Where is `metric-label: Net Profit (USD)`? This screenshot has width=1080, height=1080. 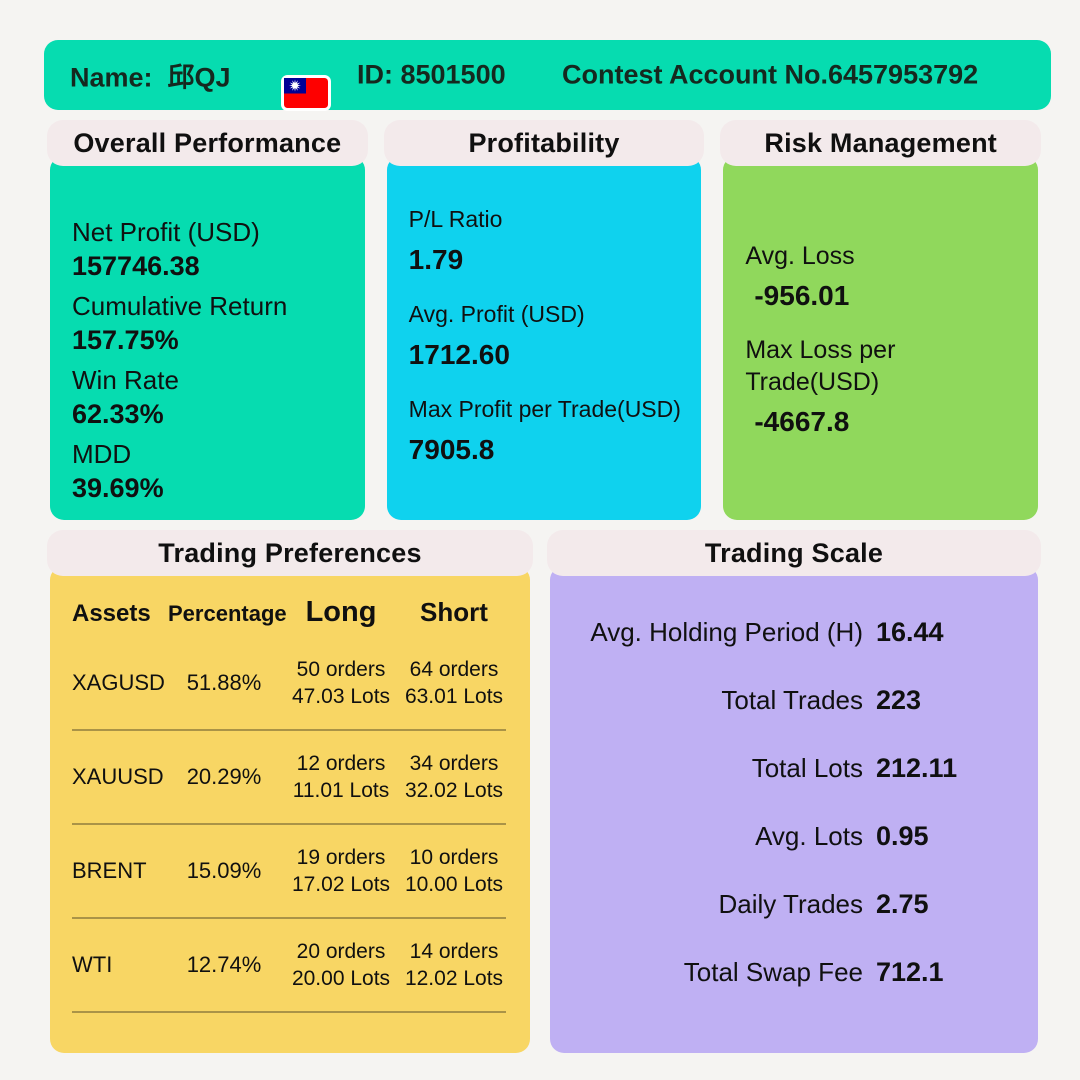
metric-label: Net Profit (USD) is located at coordinates (166, 232).